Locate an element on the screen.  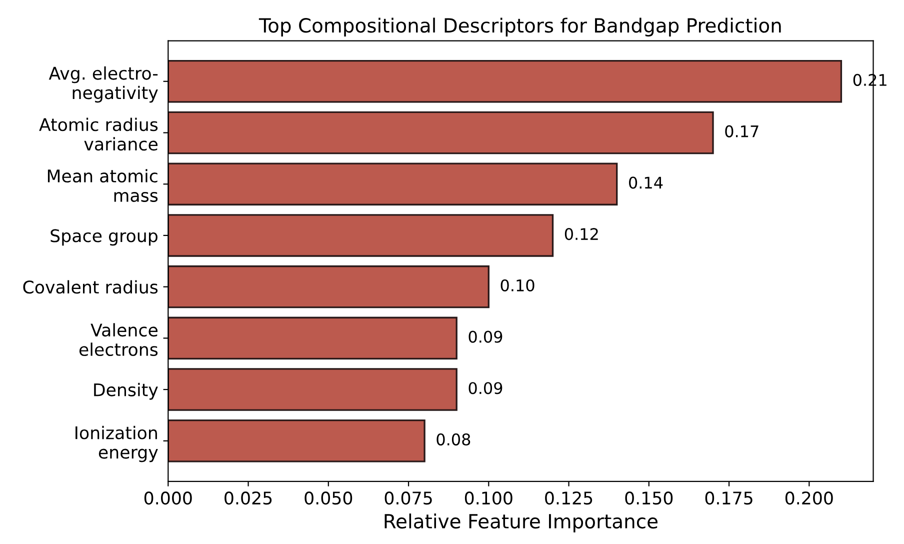
y-tick-label: Mean atomic mass is located at coordinates (103, 185).